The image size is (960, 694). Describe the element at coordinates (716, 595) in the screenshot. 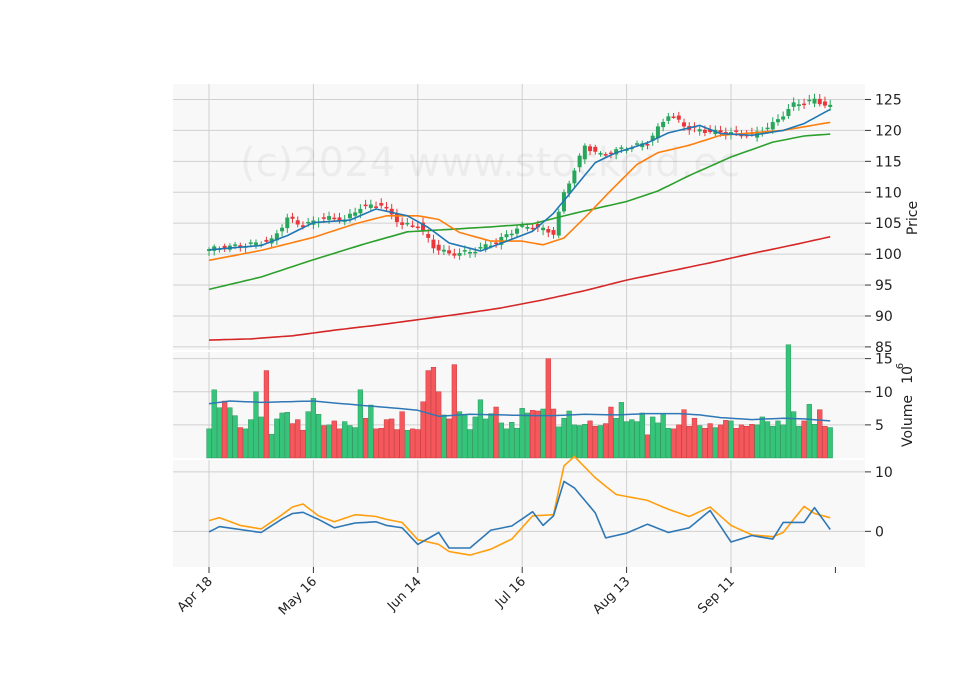

I see `x-tick-label: Sep 11` at that location.